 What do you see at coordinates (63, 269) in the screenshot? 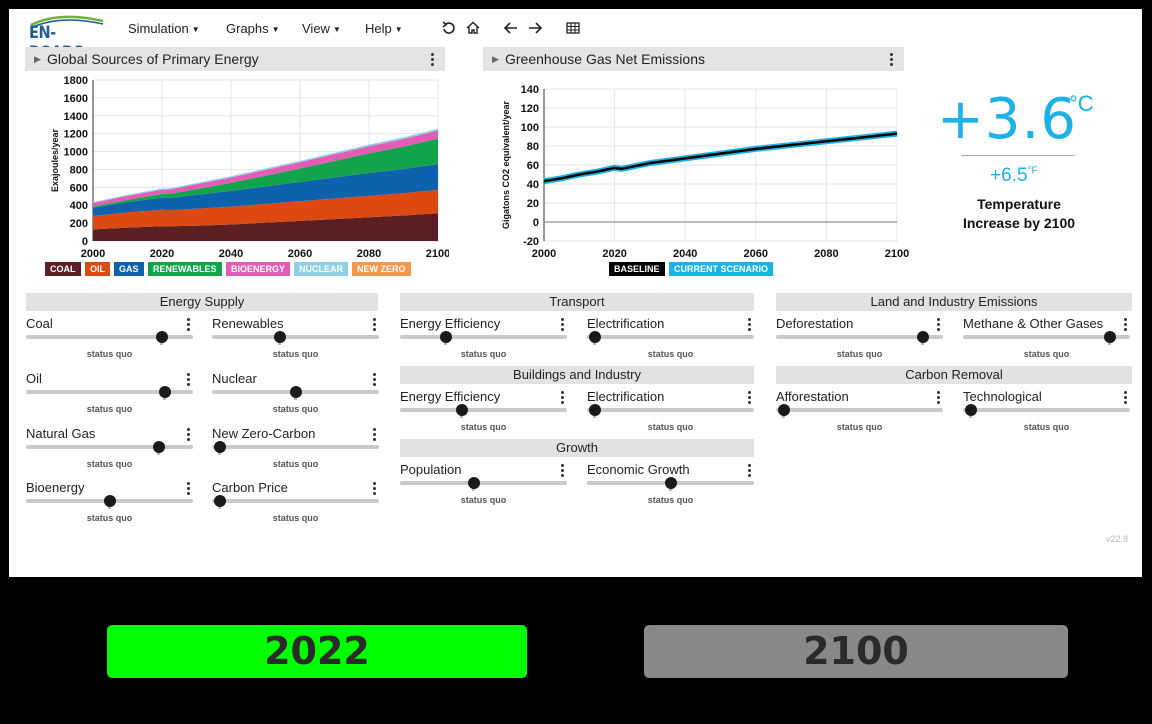
I see `legend-coal: COAL` at bounding box center [63, 269].